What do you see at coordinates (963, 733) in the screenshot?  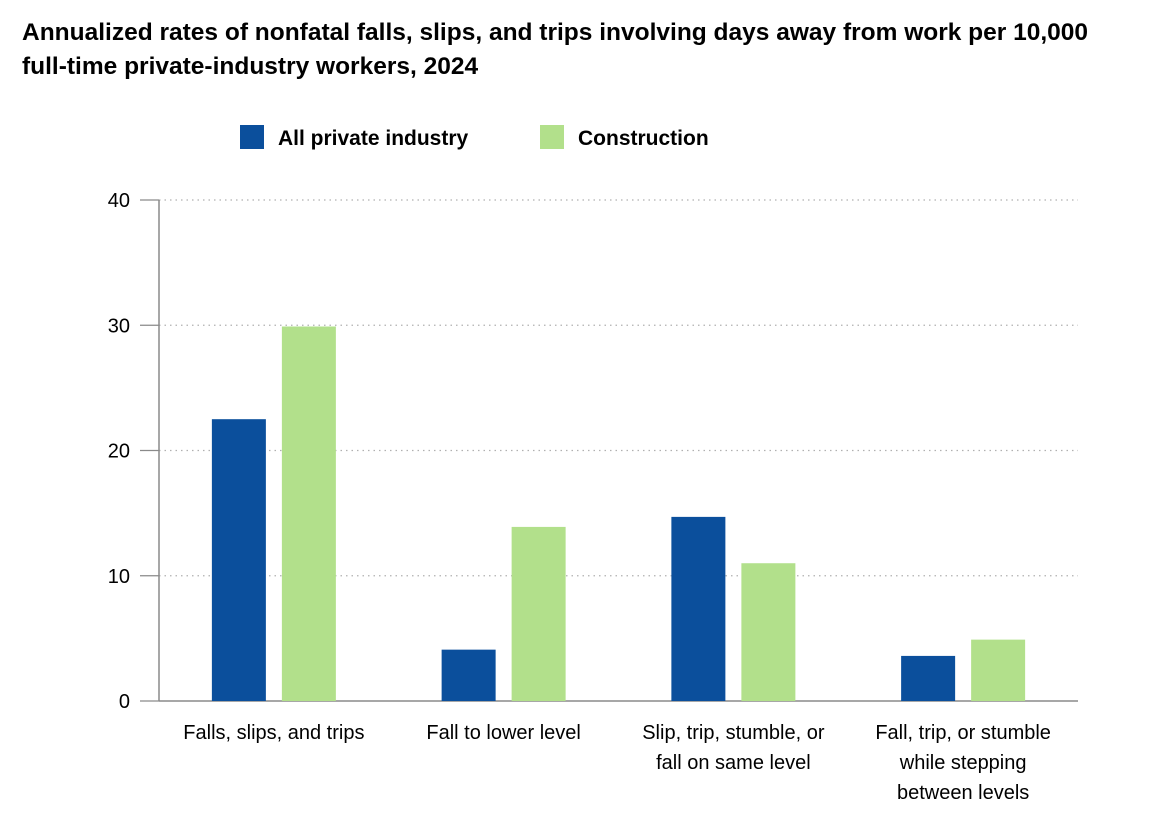 I see `x-axis-label-line: Fall, trip, or stumble` at bounding box center [963, 733].